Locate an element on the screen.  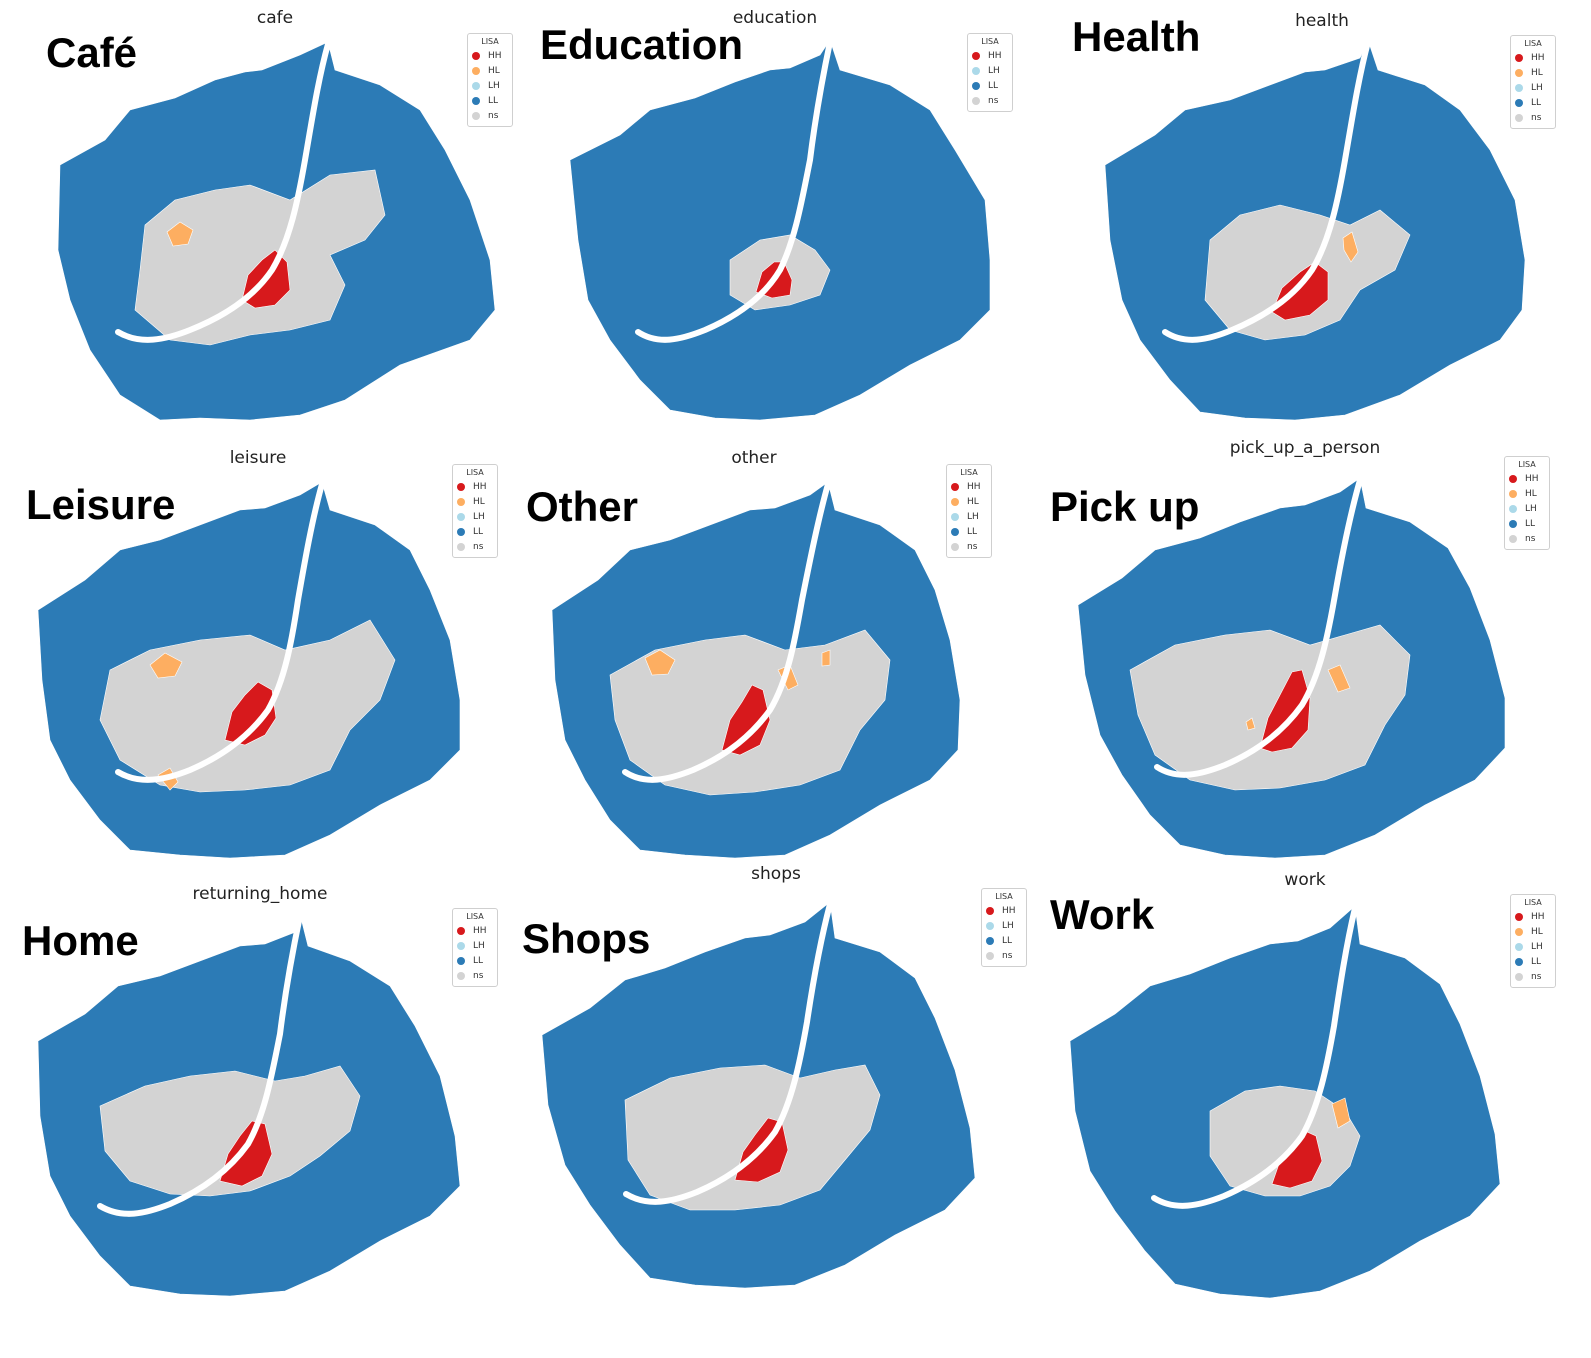
panel-label: Other is located at coordinates (582, 506).